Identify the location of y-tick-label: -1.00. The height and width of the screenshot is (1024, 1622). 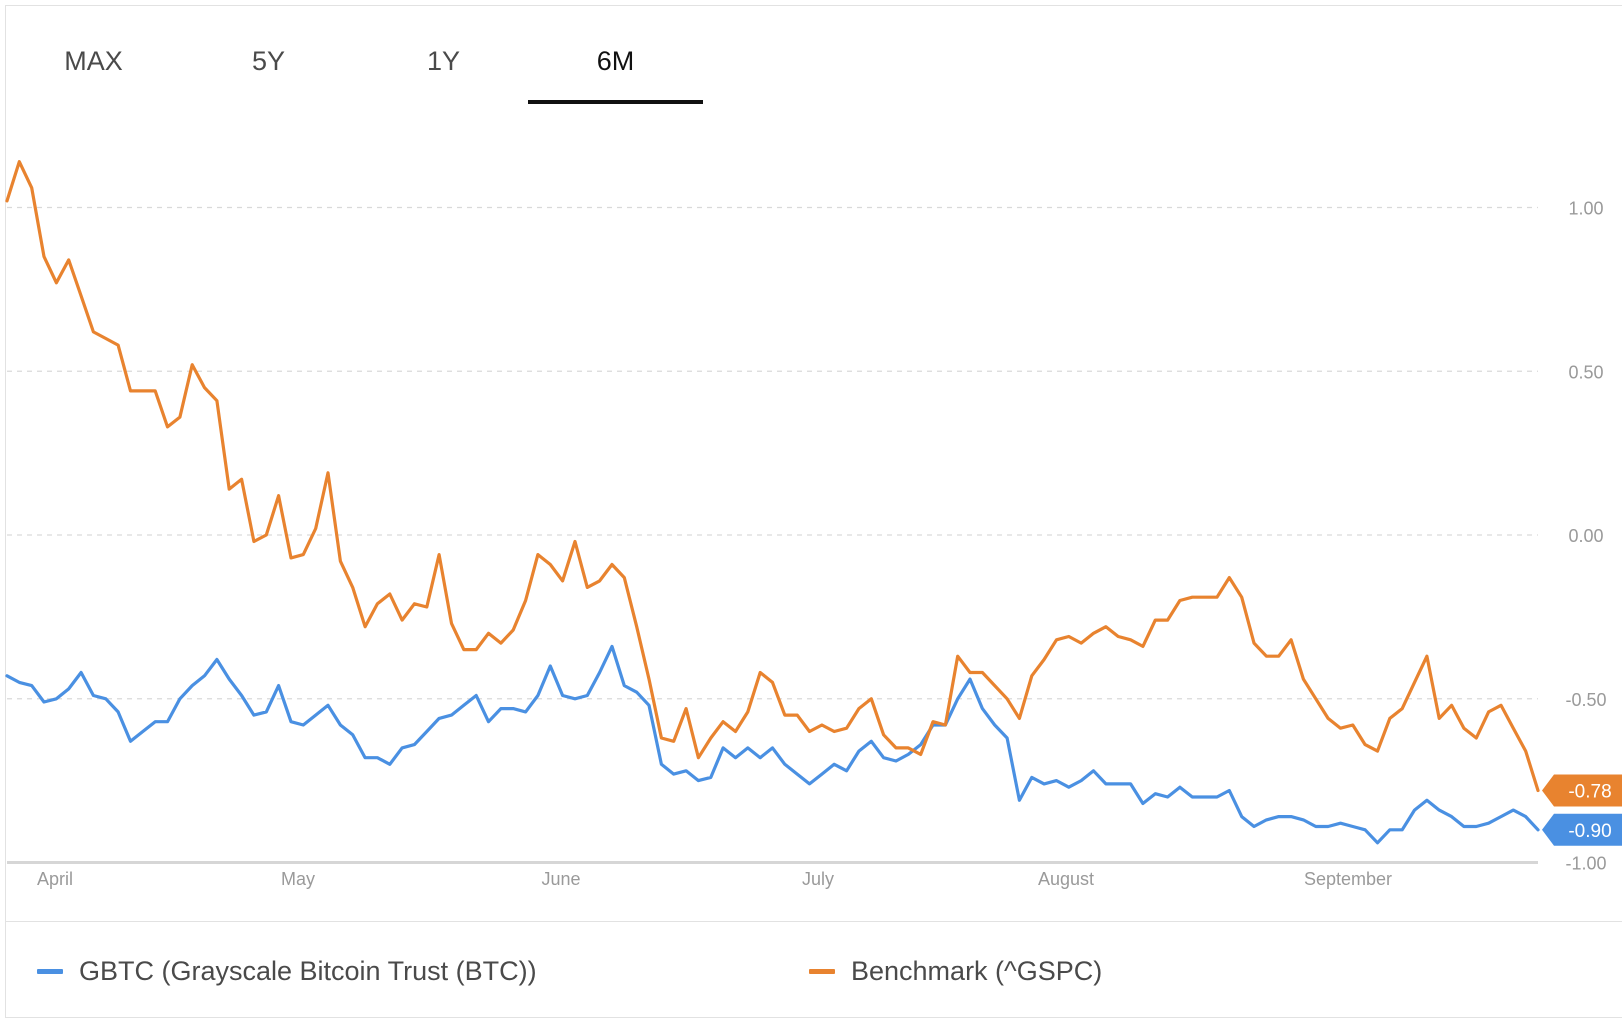
(1585, 864).